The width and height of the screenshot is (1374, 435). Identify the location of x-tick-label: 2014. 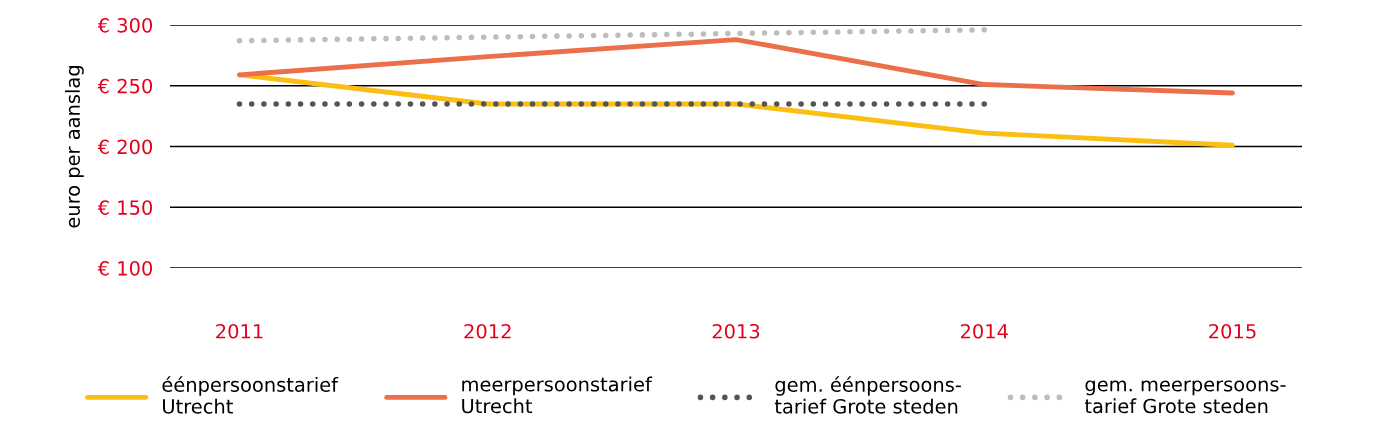
(984, 331).